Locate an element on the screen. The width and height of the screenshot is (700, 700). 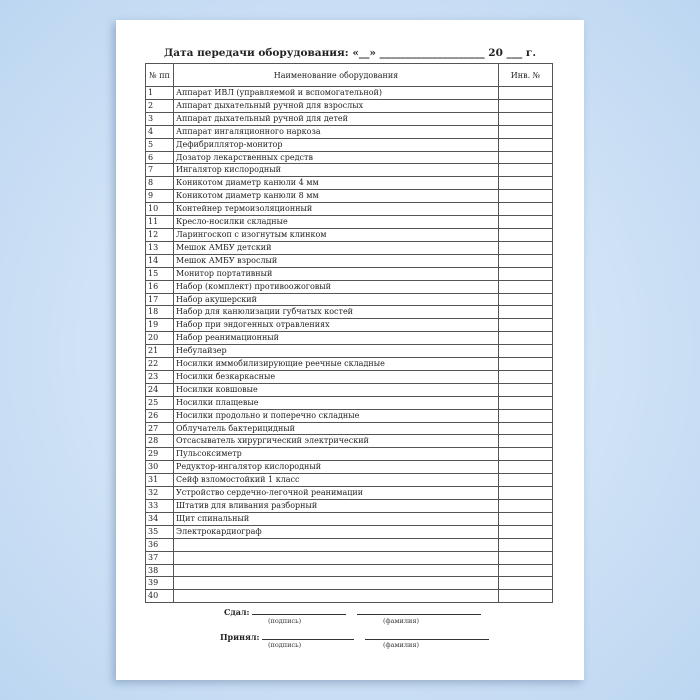
equipment-name: Набор для канюлизации губчатых костей is located at coordinates (336, 312).